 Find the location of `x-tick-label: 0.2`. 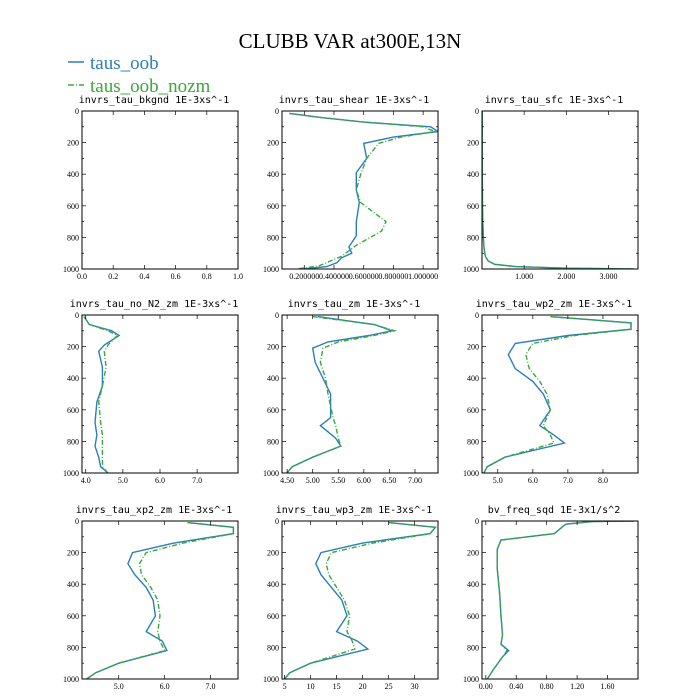

x-tick-label: 0.2 is located at coordinates (113, 276).